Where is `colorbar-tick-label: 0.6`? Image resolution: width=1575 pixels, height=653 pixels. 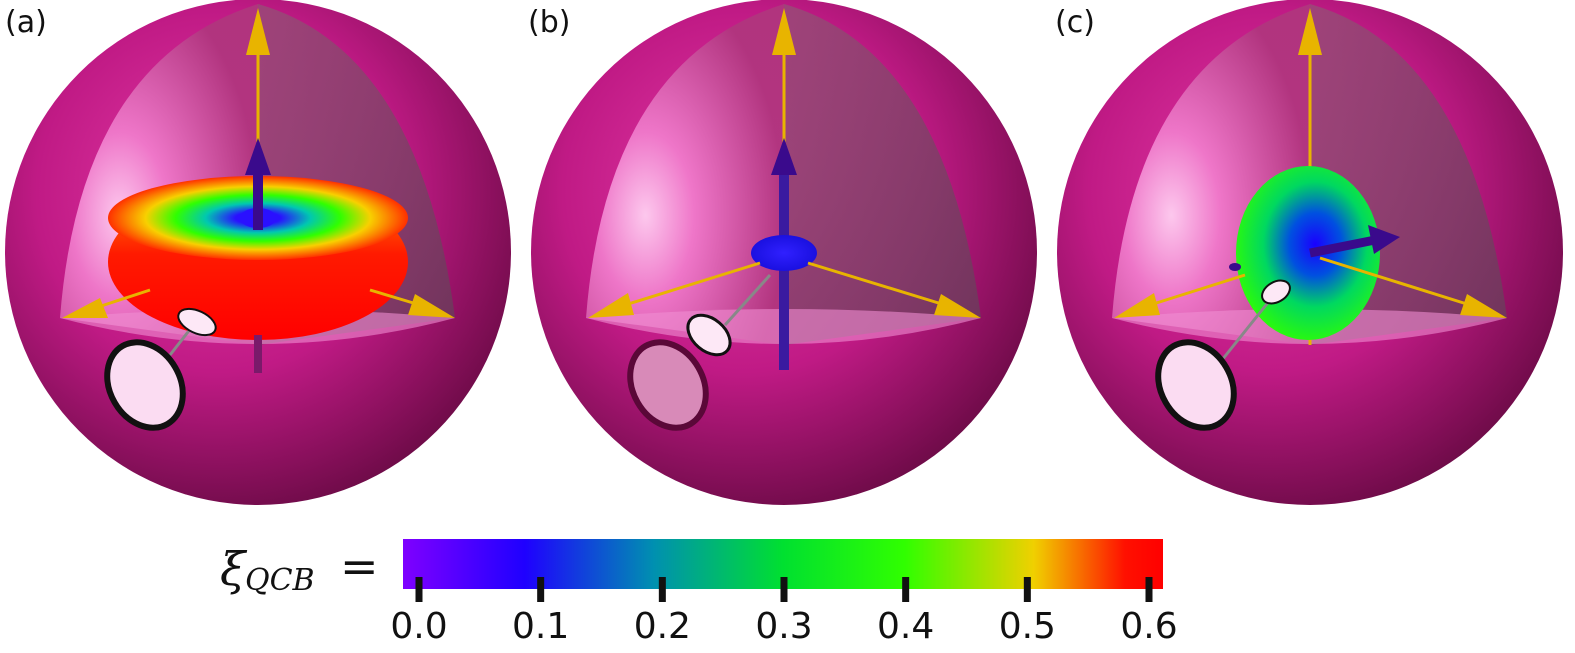 colorbar-tick-label: 0.6 is located at coordinates (1148, 626).